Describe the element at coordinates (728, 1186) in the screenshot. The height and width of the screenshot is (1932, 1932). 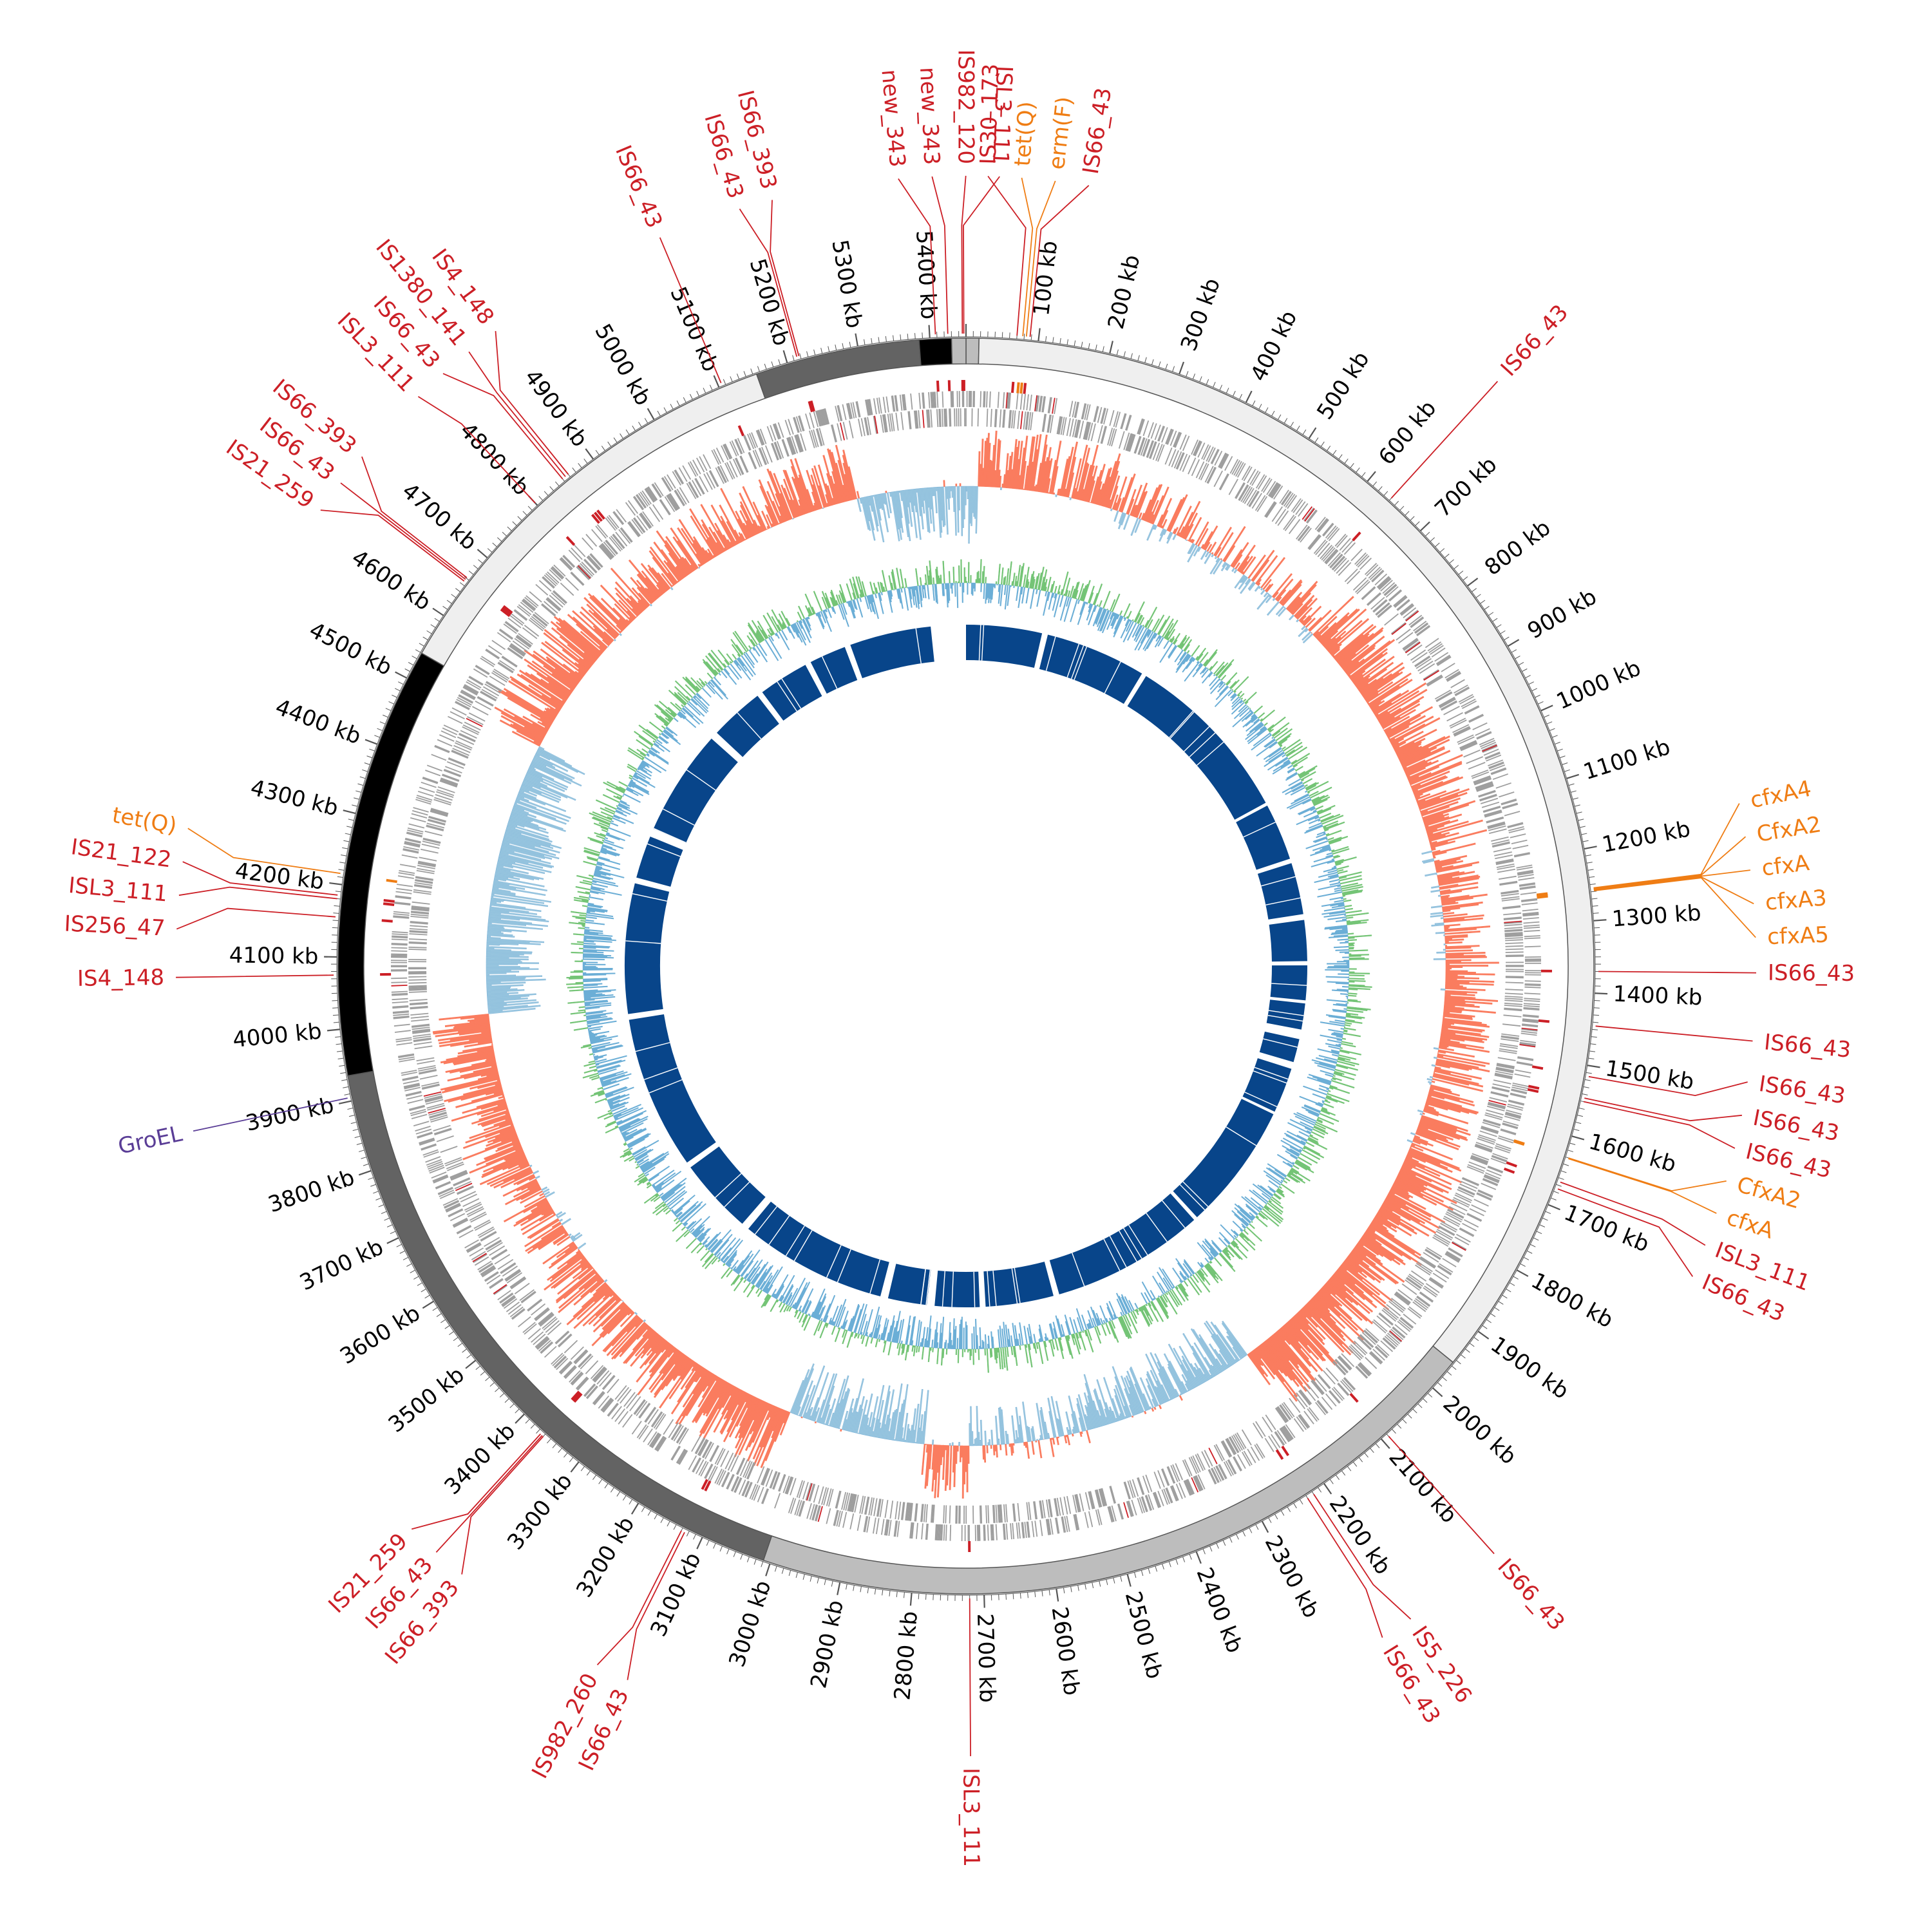
I see `homology-gap` at that location.